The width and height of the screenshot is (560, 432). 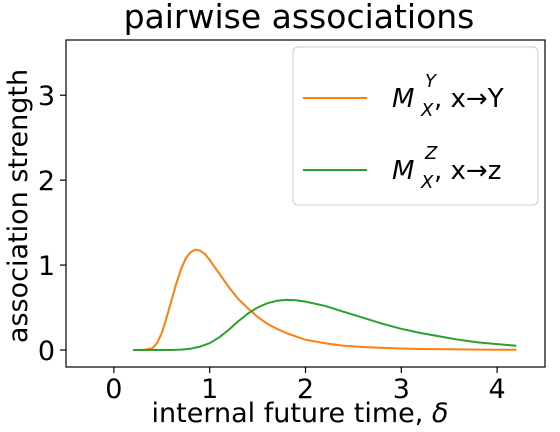 I want to click on y-tick-label: 3, so click(x=46, y=96).